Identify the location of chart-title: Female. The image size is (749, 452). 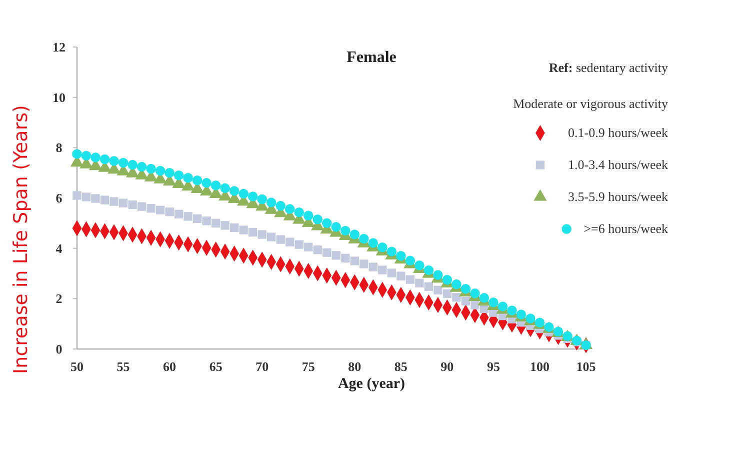
(371, 57).